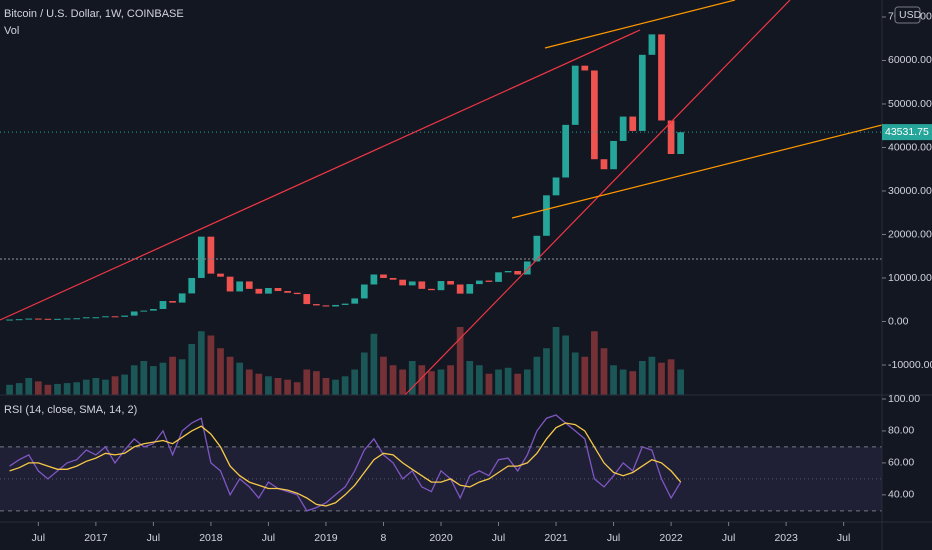 This screenshot has height=550, width=932. I want to click on currency-box, so click(907, 15).